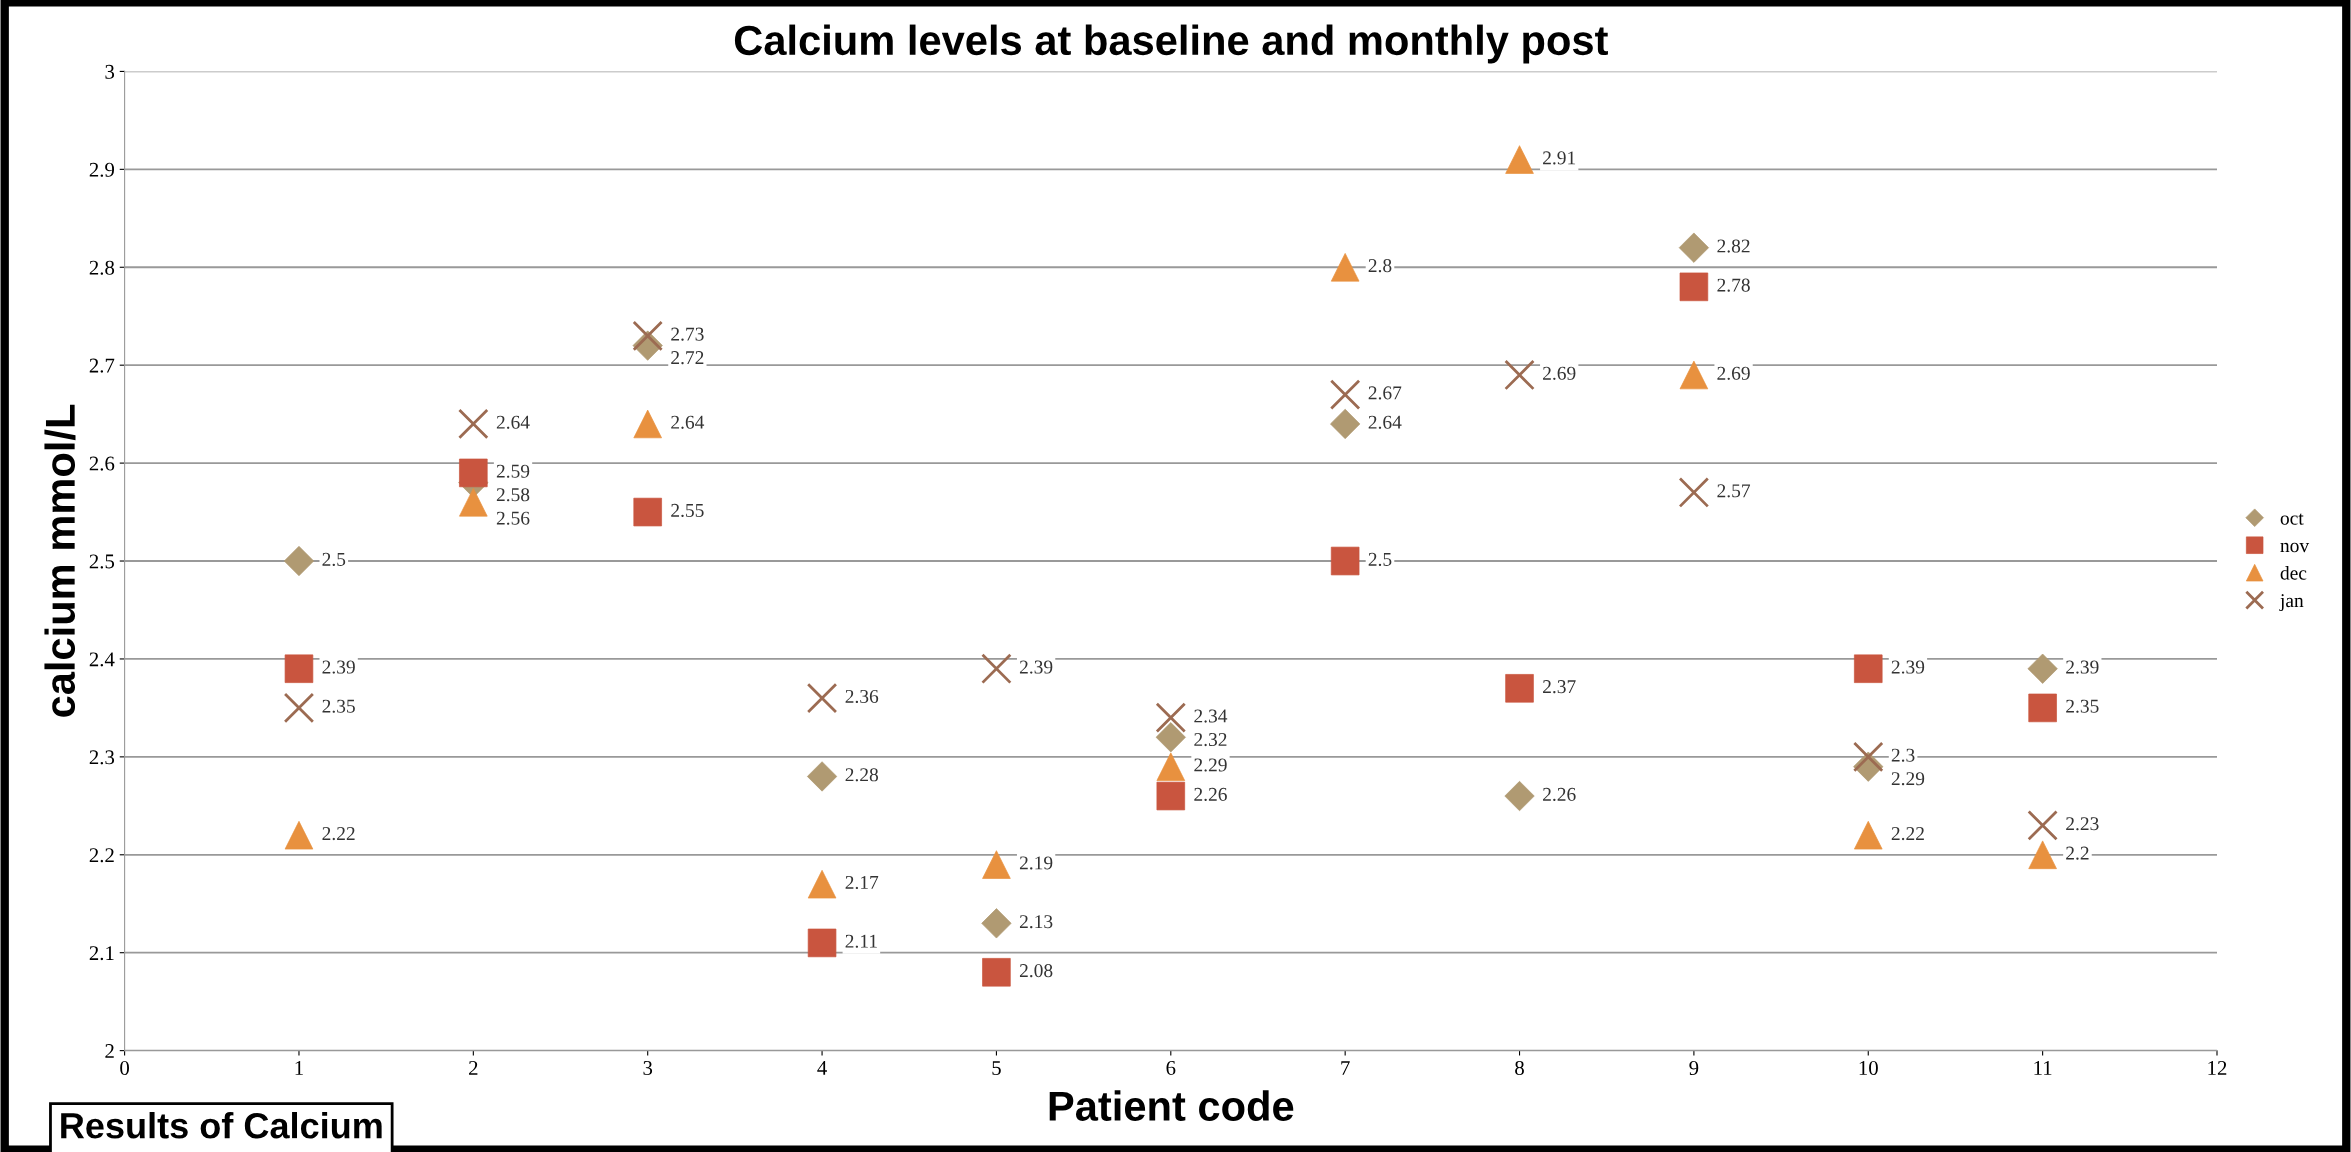 Image resolution: width=2351 pixels, height=1152 pixels. Describe the element at coordinates (2291, 603) in the screenshot. I see `legend-label: jan` at that location.